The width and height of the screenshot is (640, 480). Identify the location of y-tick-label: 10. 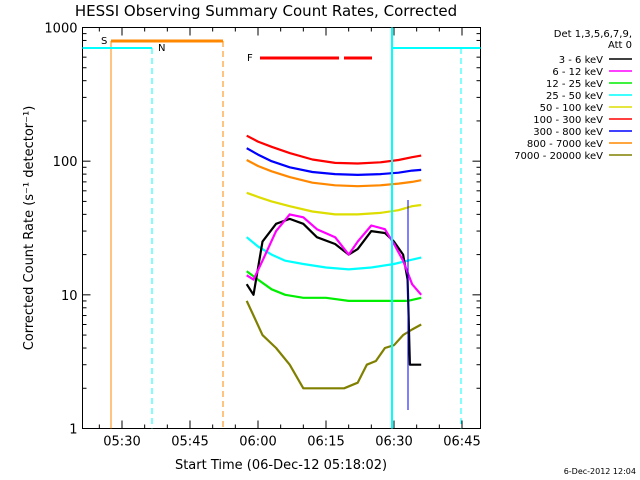
(69, 296).